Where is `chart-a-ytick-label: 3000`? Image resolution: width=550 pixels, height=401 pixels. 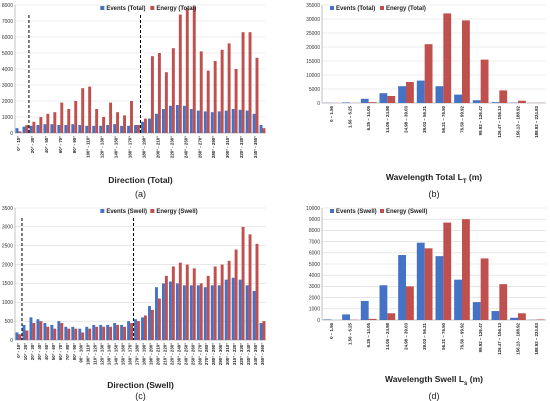 chart-a-ytick-label: 3000 is located at coordinates (7, 86).